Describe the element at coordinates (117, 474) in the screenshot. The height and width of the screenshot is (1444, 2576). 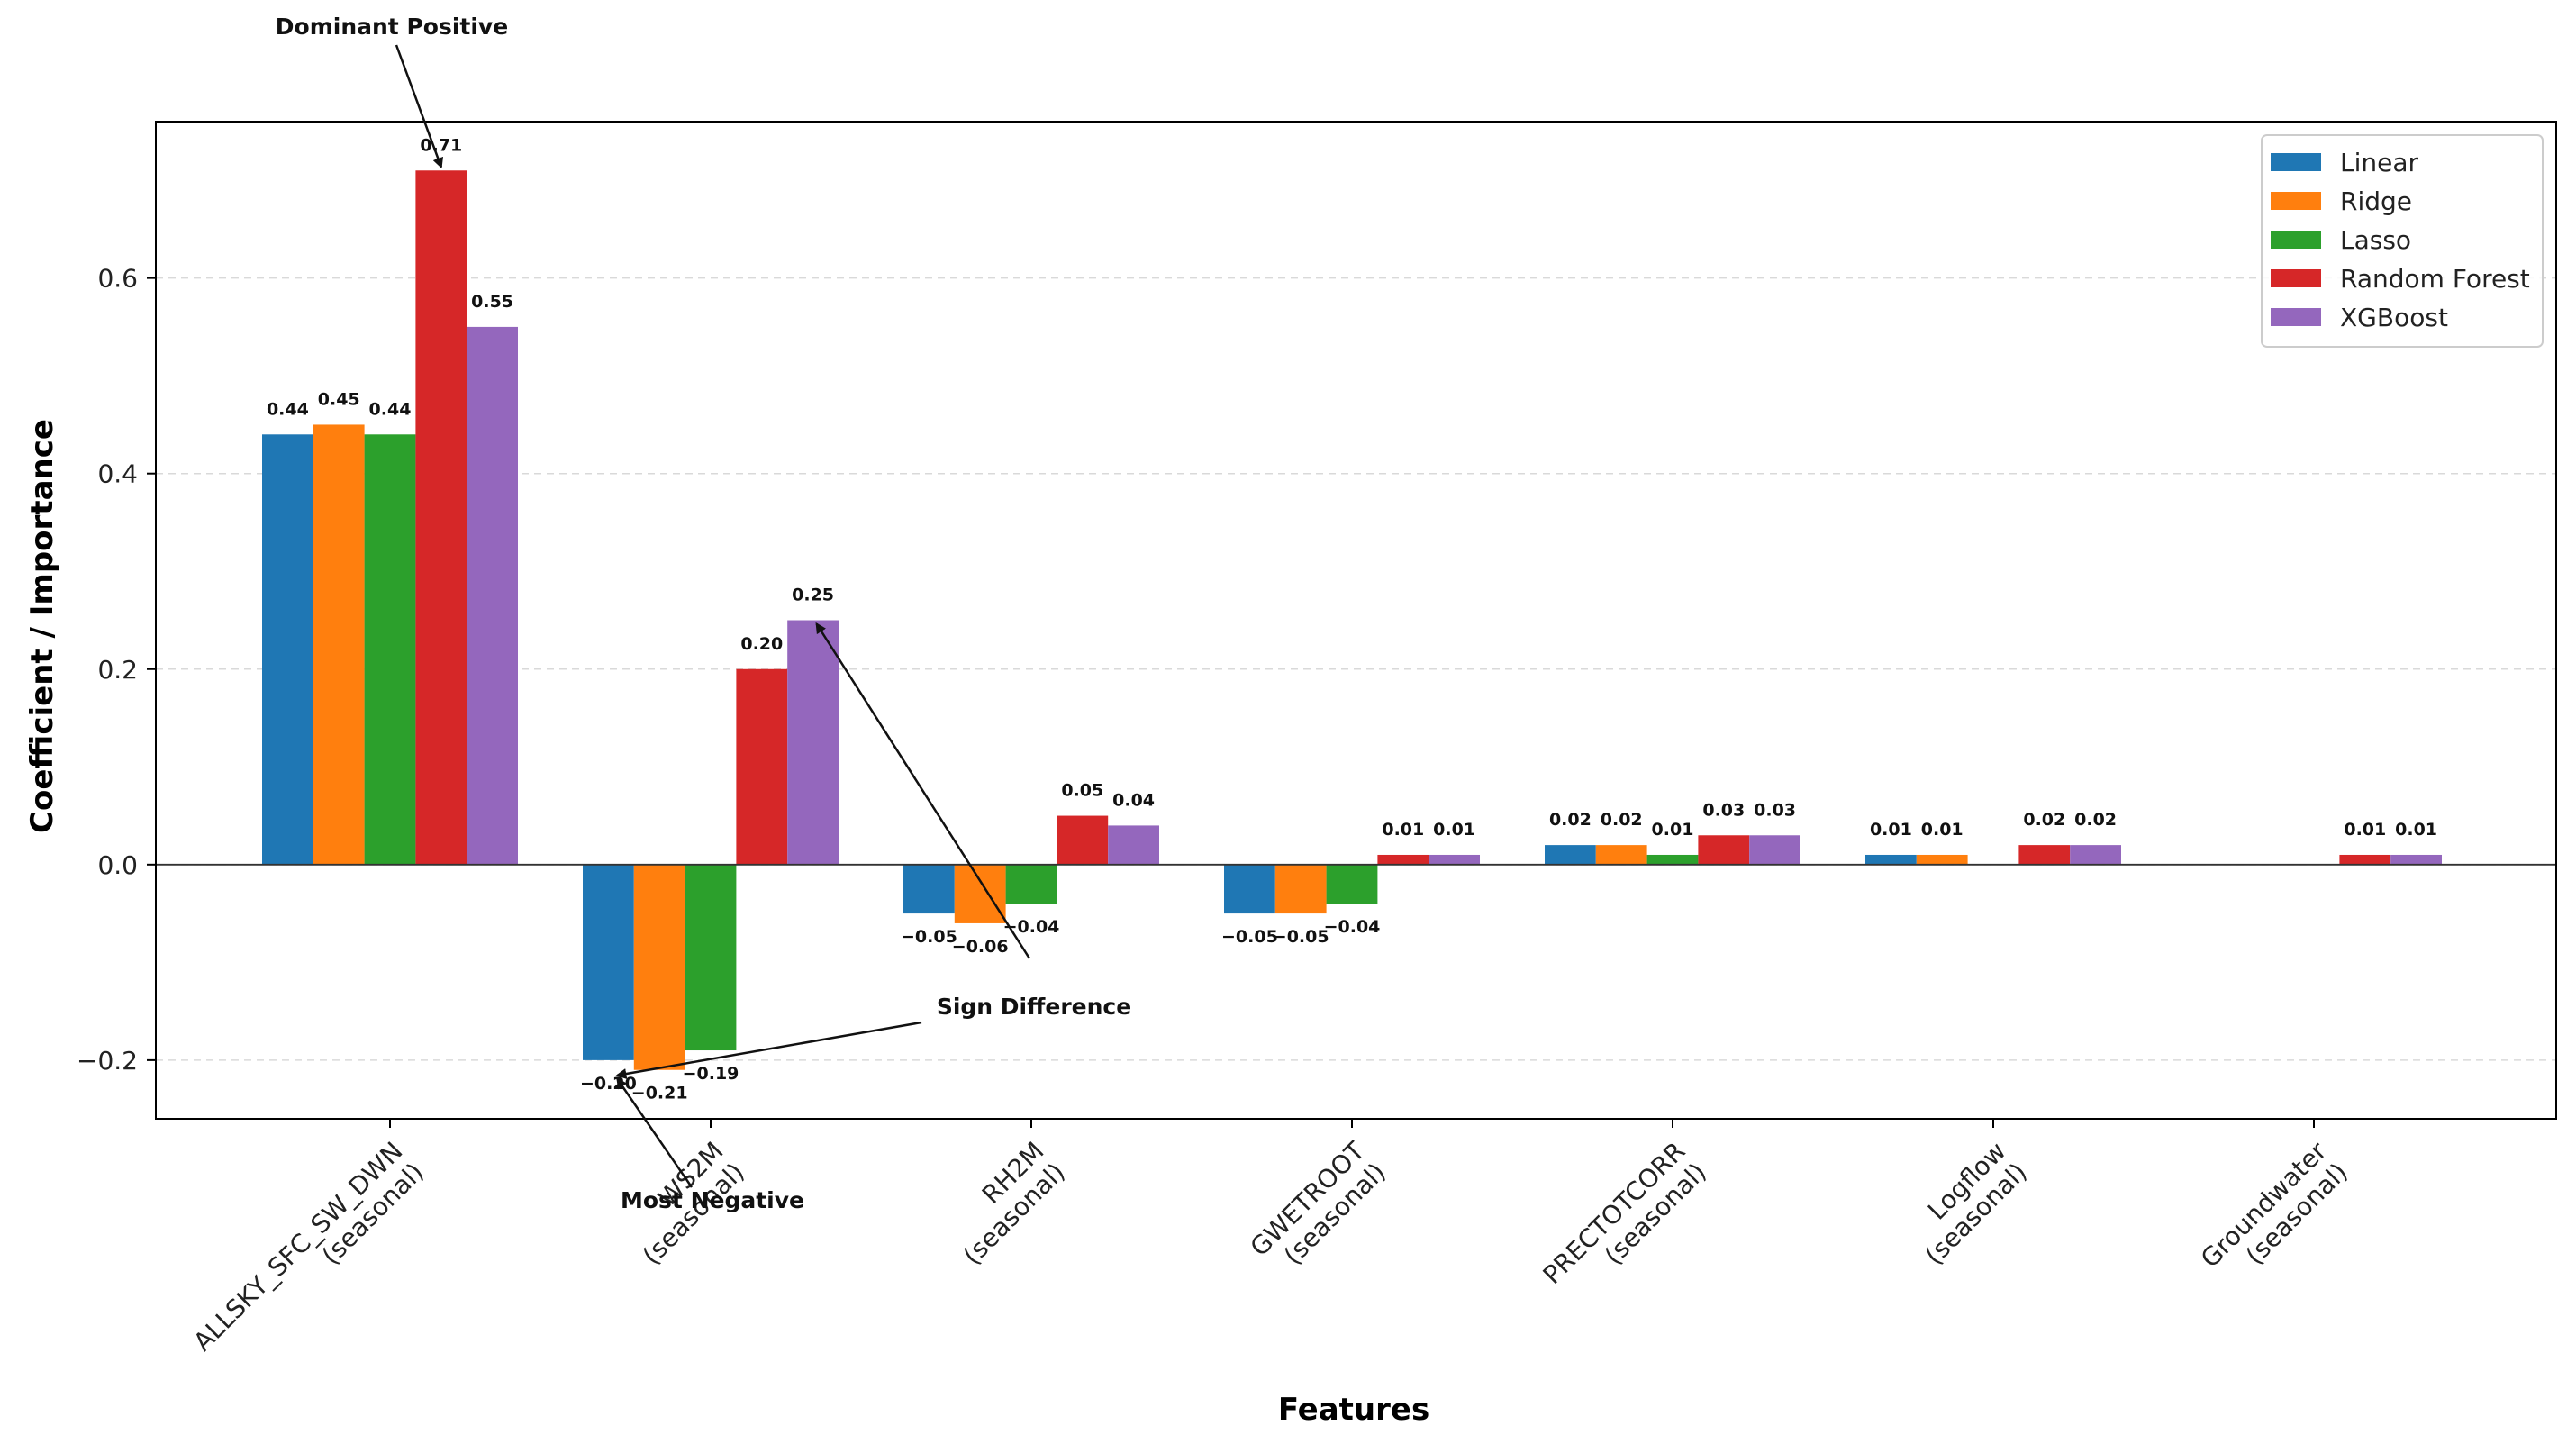
I see `y-tick-label: 0.4` at that location.